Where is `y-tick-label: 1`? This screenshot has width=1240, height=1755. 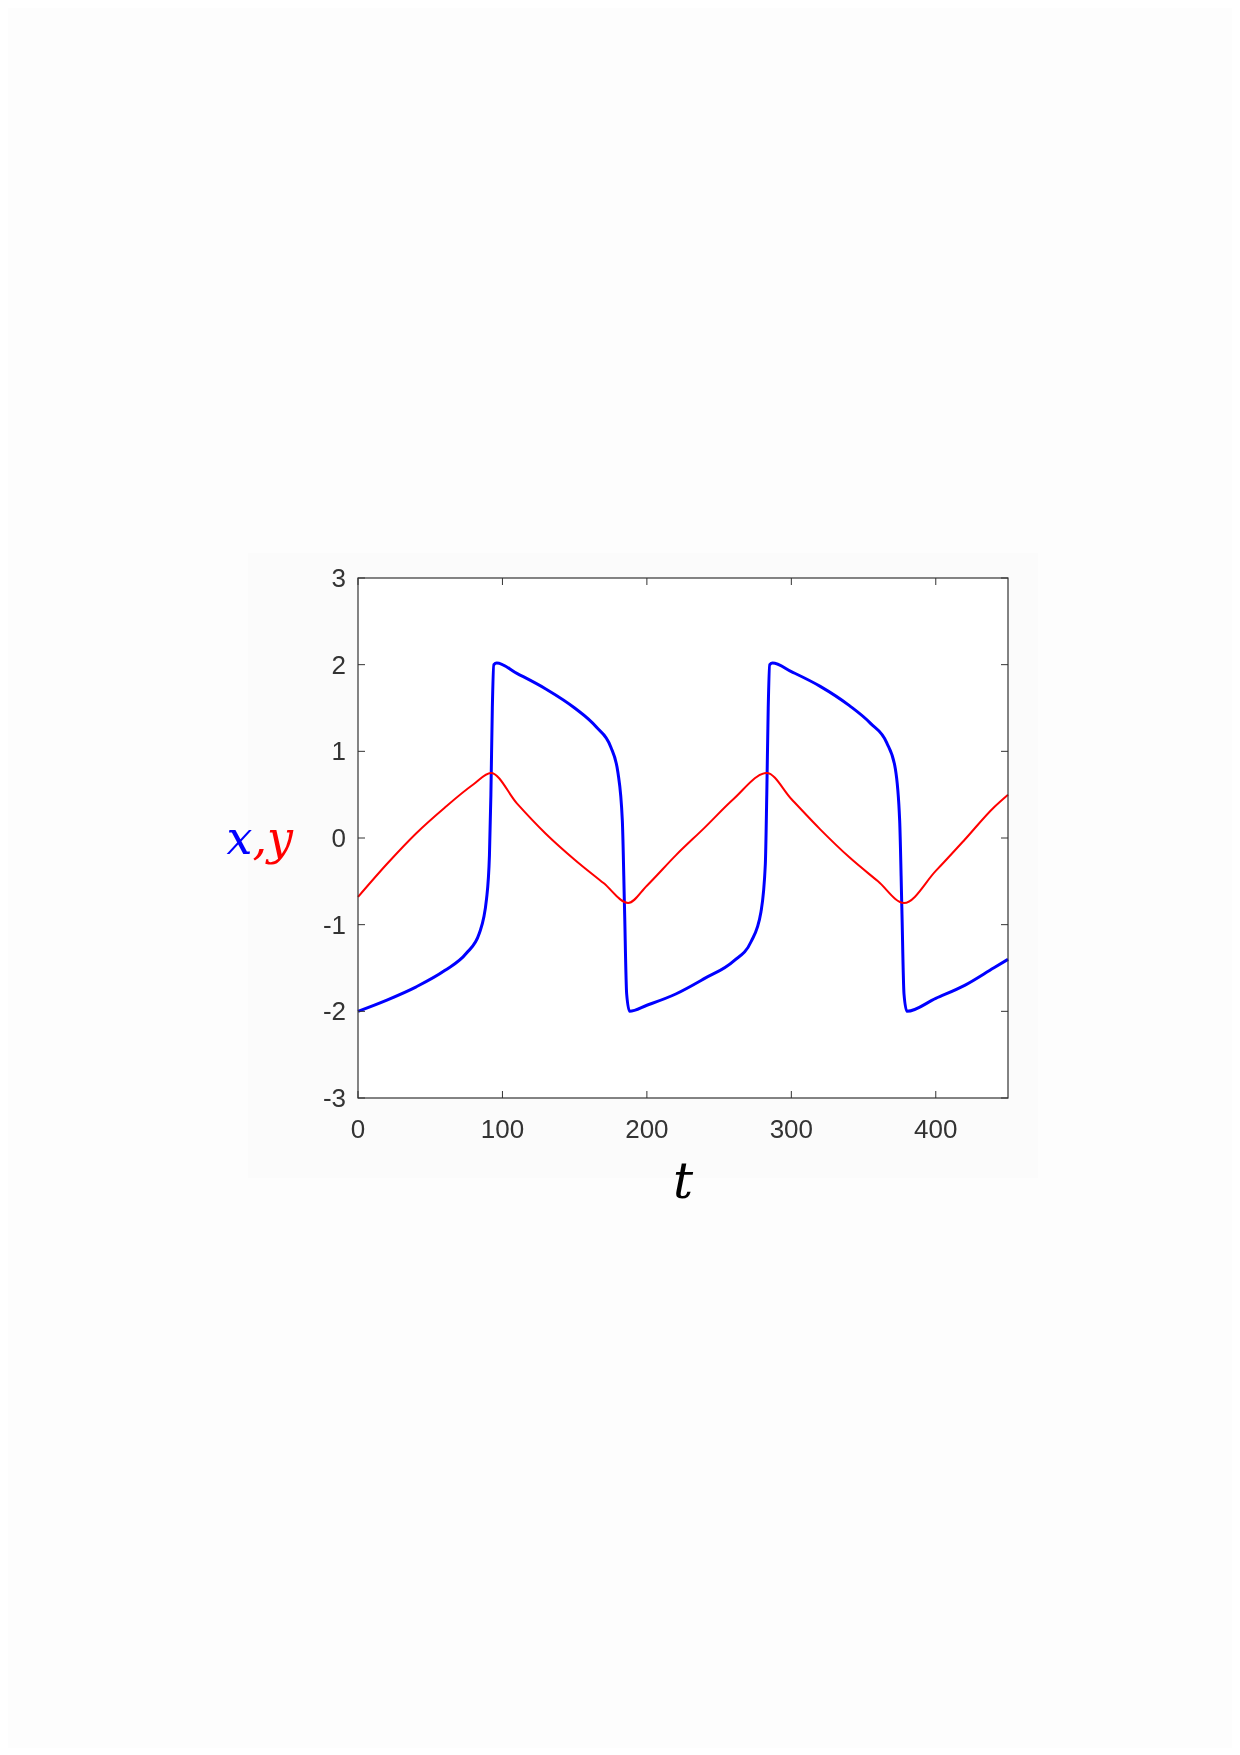
y-tick-label: 1 is located at coordinates (338, 751).